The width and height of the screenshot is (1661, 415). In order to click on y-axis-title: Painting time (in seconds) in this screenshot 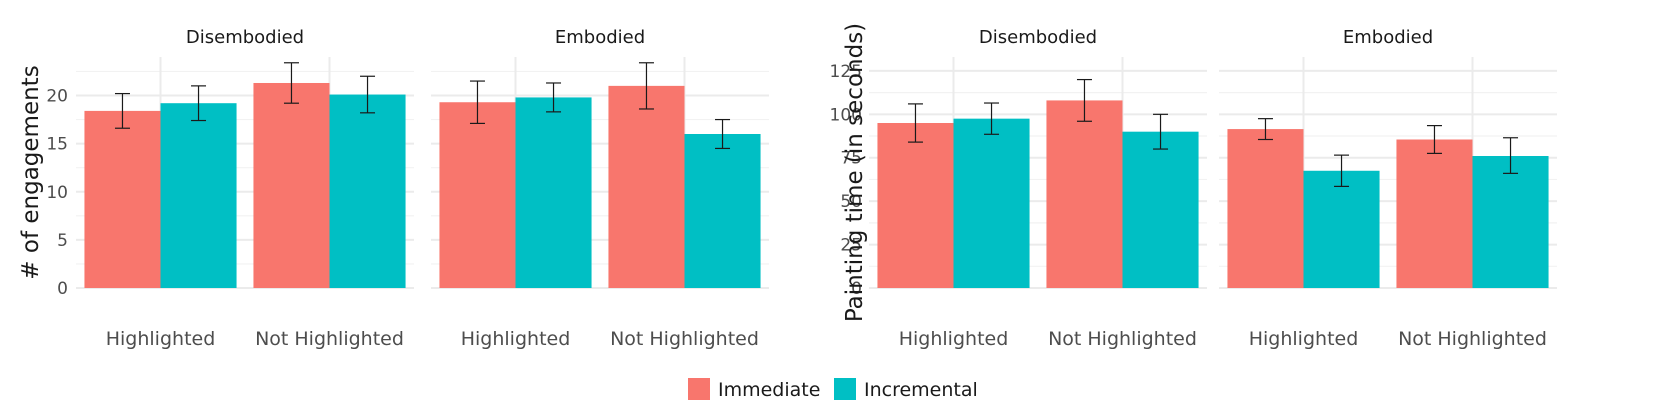, I will do `click(855, 172)`.